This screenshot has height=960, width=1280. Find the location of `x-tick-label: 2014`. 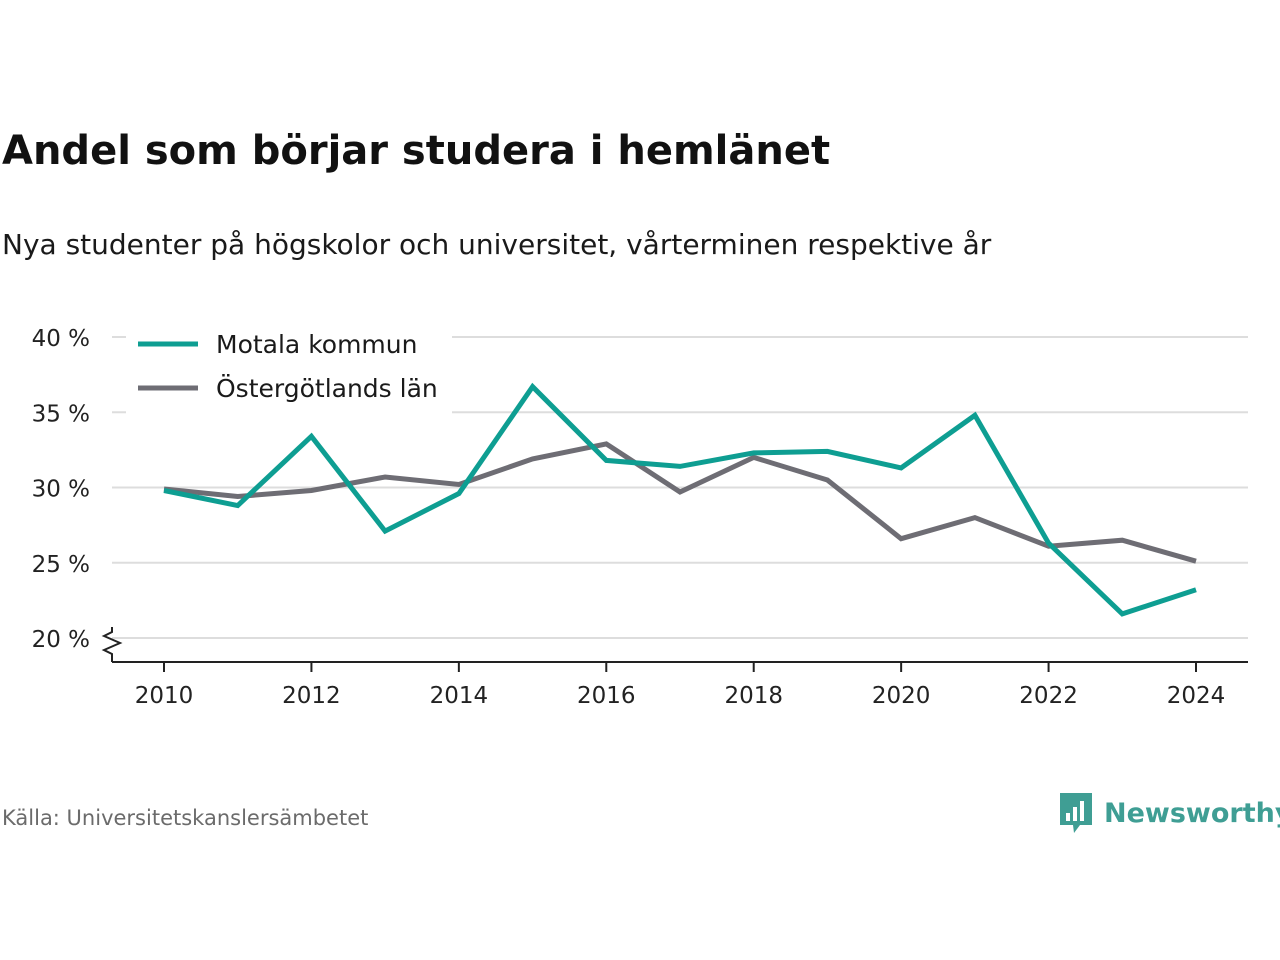

x-tick-label: 2014 is located at coordinates (459, 696).